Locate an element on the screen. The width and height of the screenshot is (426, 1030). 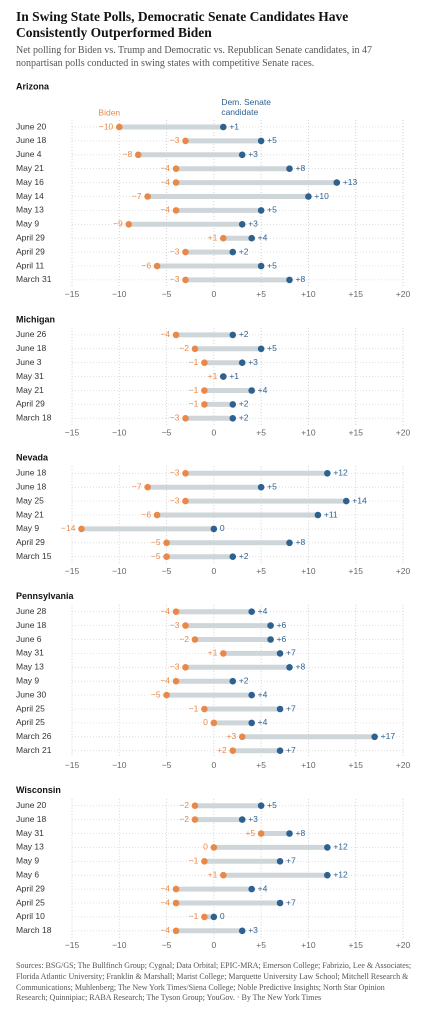
row-label: June 20 is located at coordinates (31, 805).